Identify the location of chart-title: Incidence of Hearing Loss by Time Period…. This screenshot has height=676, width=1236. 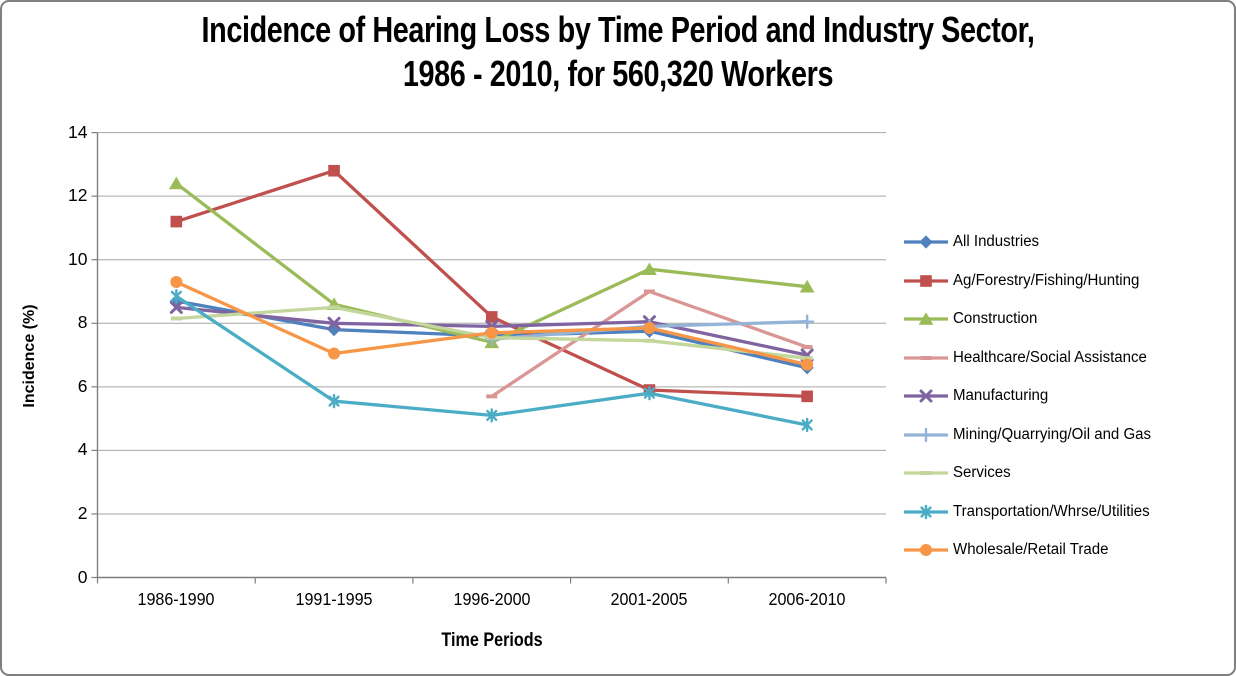
(618, 52).